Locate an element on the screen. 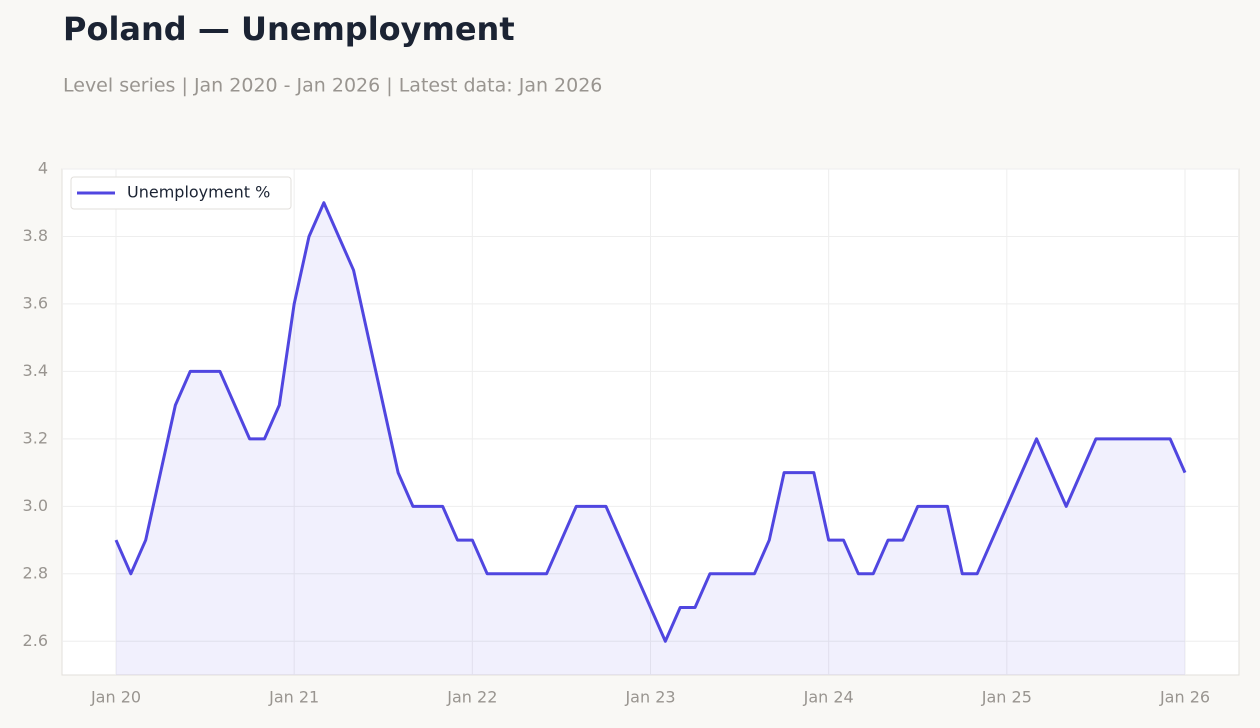 Image resolution: width=1260 pixels, height=728 pixels. legend-box is located at coordinates (181, 193).